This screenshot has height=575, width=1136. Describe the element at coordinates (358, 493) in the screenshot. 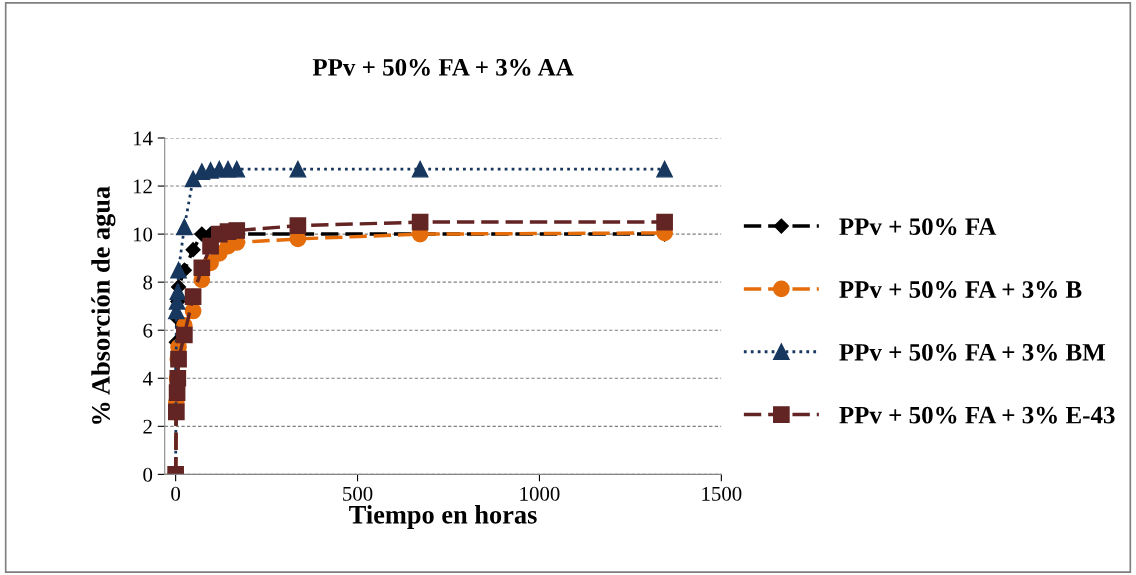

I see `x-tick-label: 500` at that location.